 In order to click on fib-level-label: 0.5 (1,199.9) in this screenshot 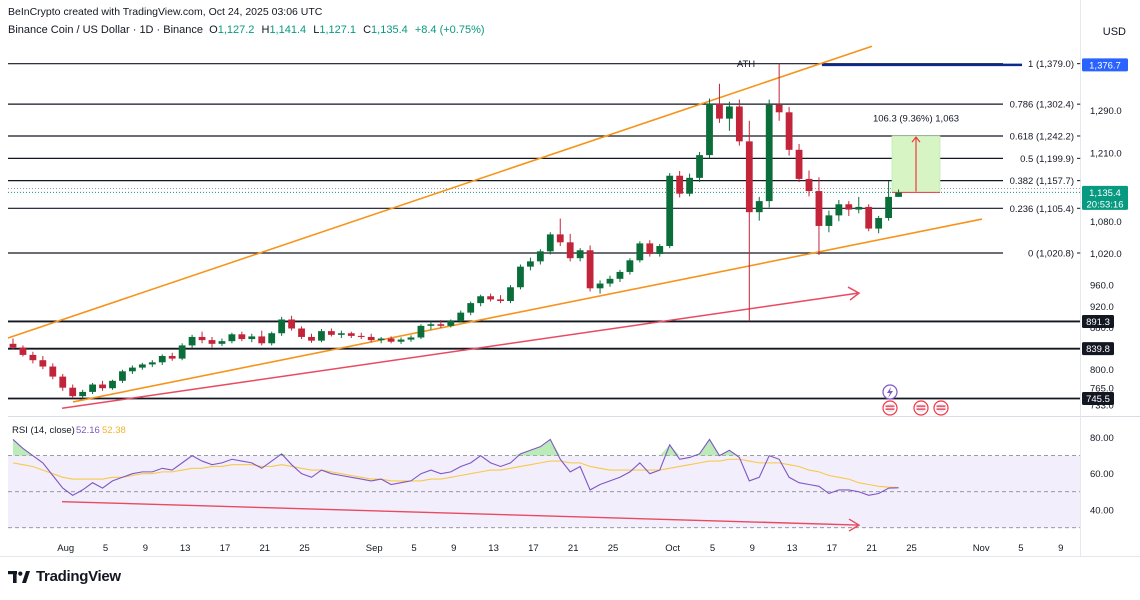, I will do `click(1047, 159)`.